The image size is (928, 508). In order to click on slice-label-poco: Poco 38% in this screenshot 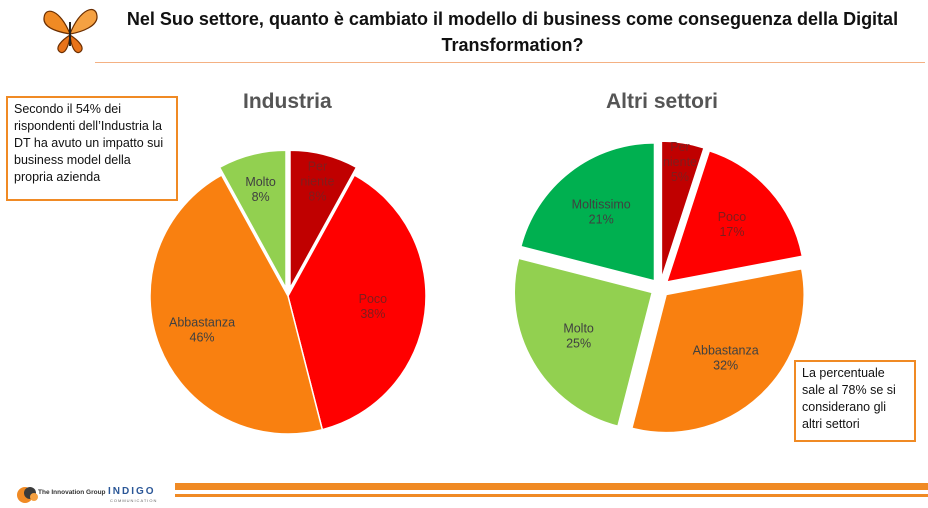, I will do `click(373, 306)`.